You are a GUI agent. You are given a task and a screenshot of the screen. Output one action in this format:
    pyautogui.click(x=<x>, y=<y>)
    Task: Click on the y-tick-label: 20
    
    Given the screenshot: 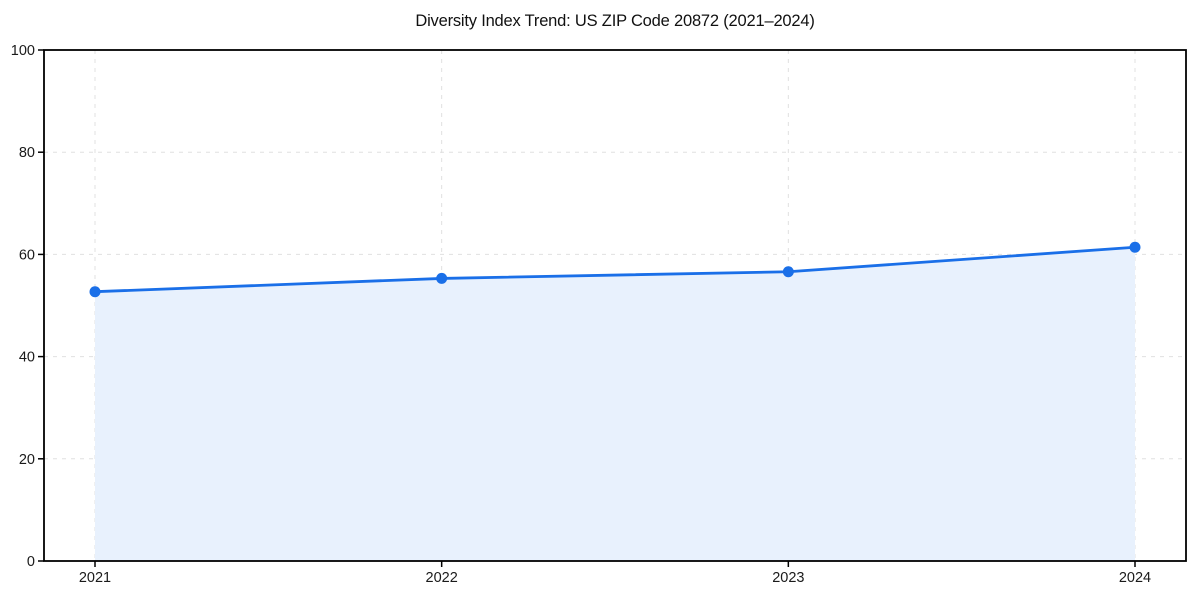 What is the action you would take?
    pyautogui.click(x=27, y=460)
    